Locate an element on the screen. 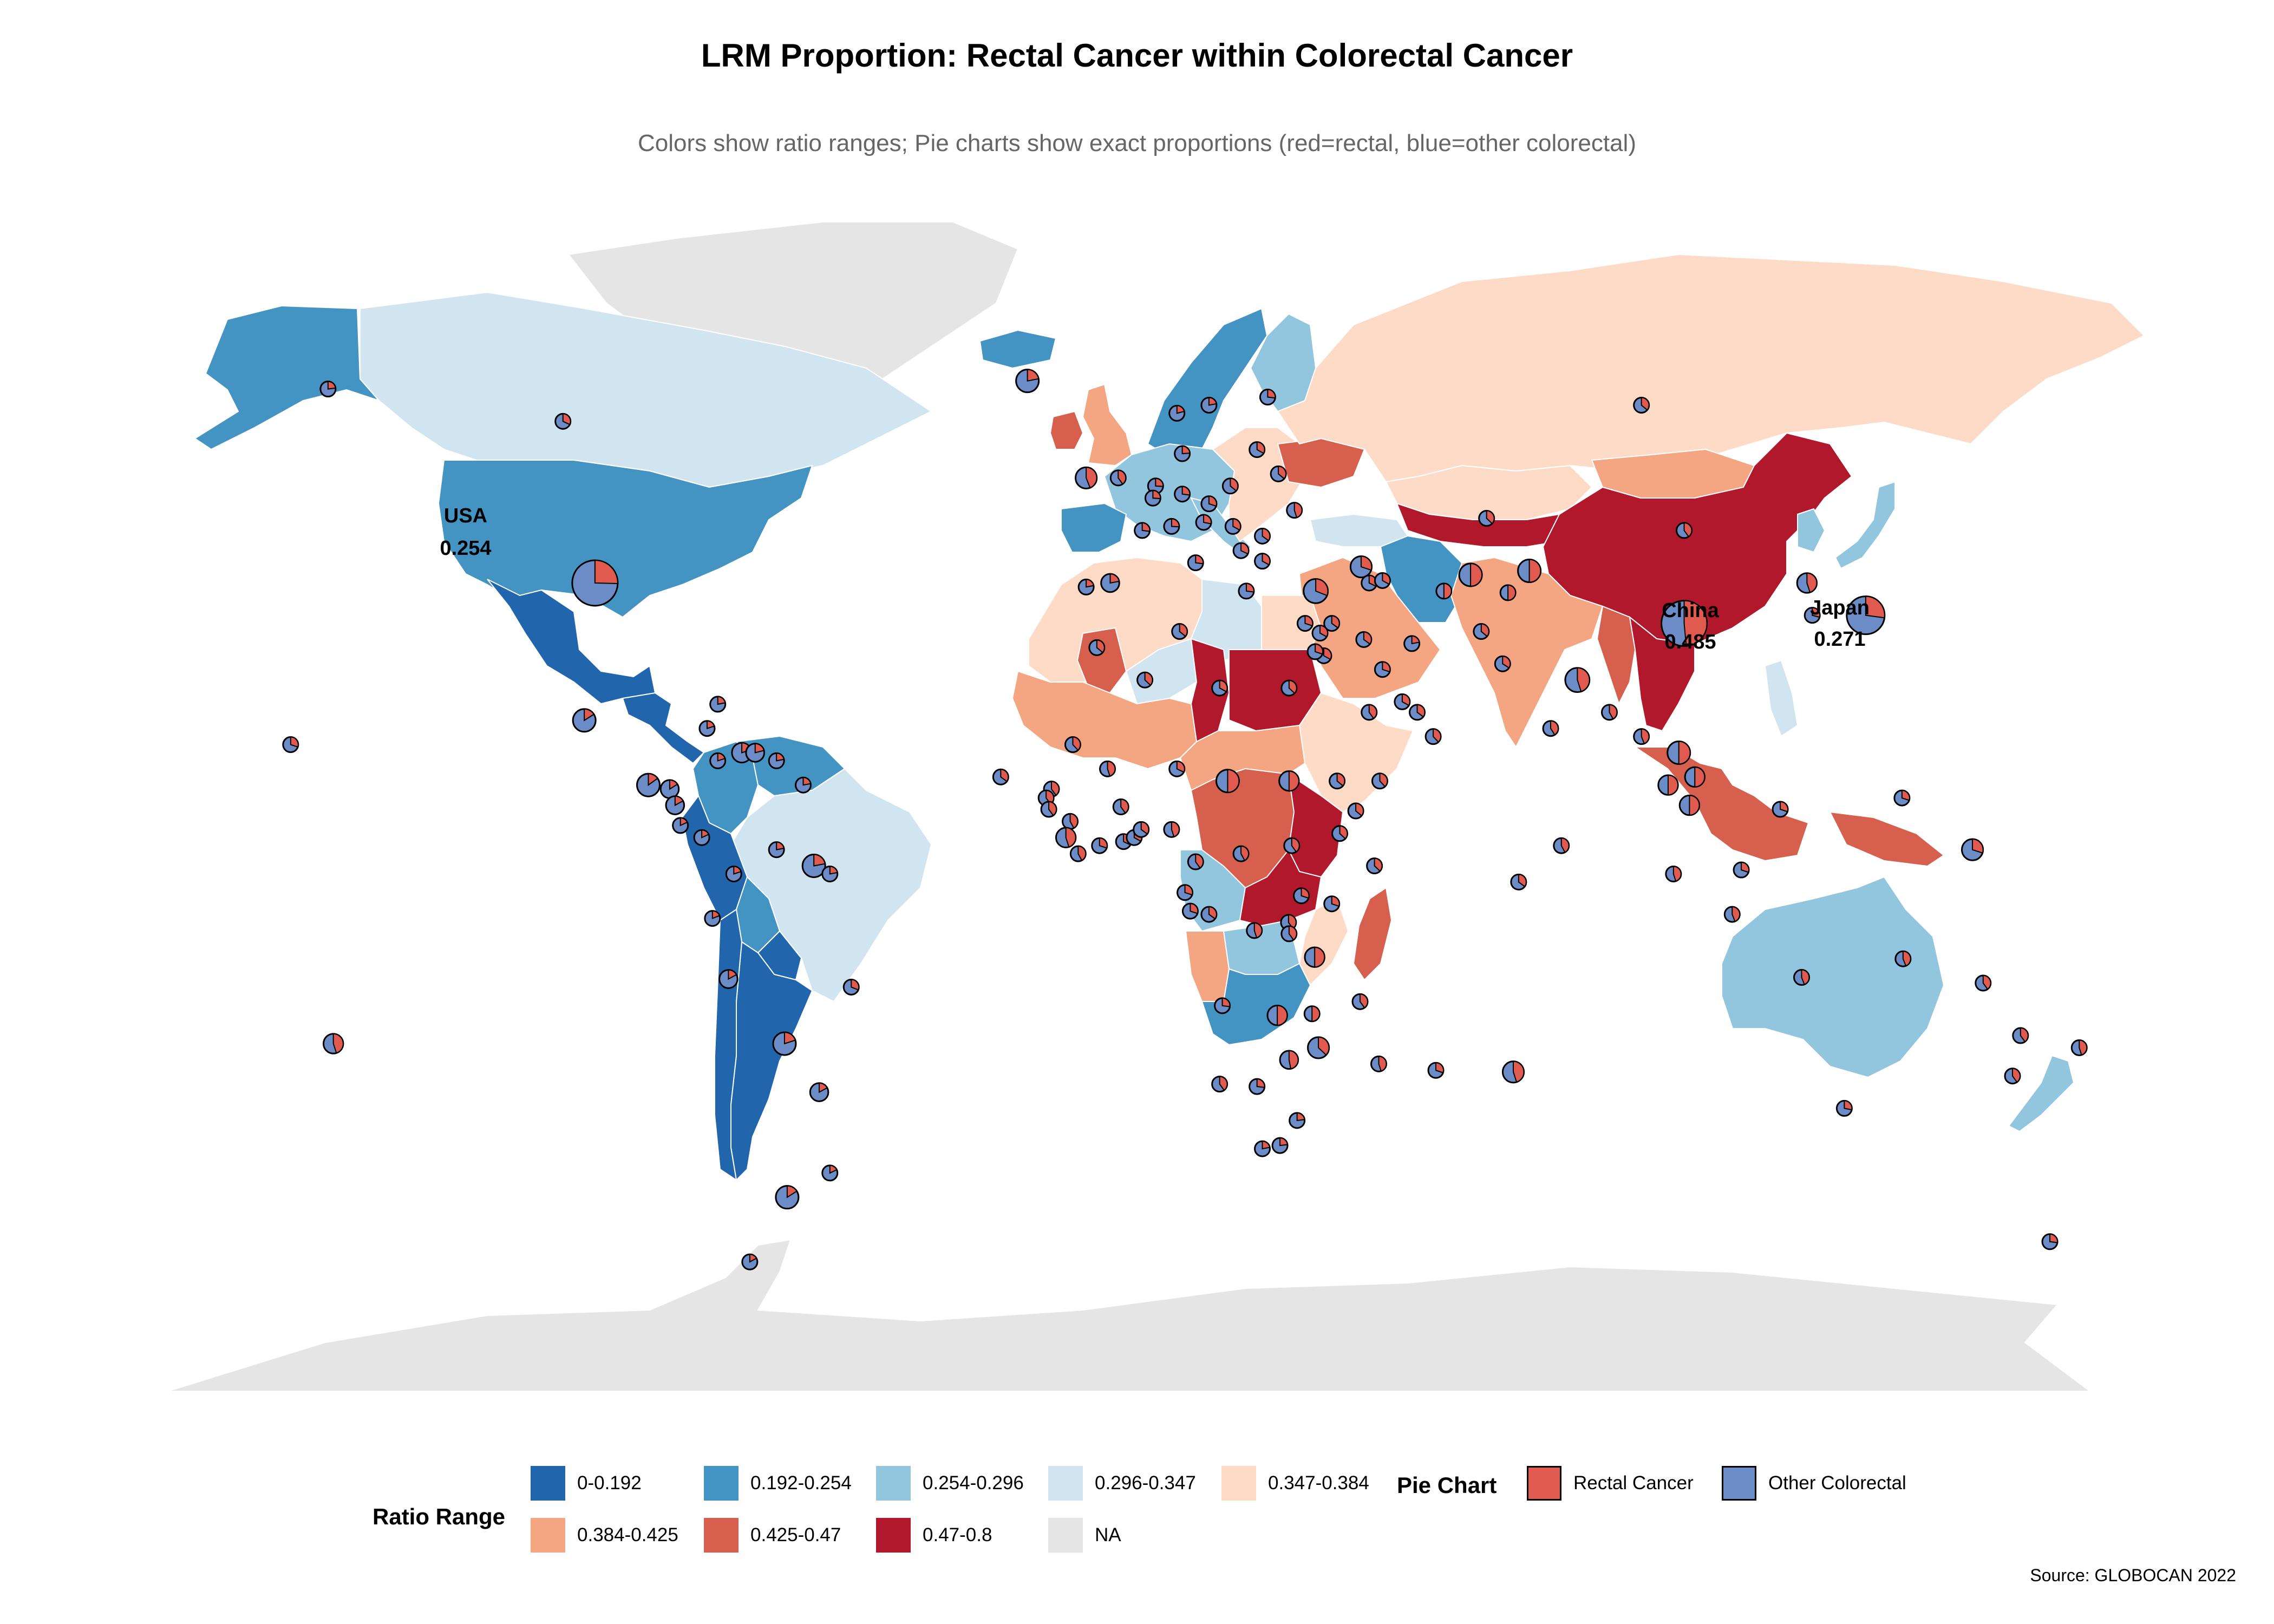 This screenshot has width=2274, height=1624. pie-ethiopia is located at coordinates (1340, 834).